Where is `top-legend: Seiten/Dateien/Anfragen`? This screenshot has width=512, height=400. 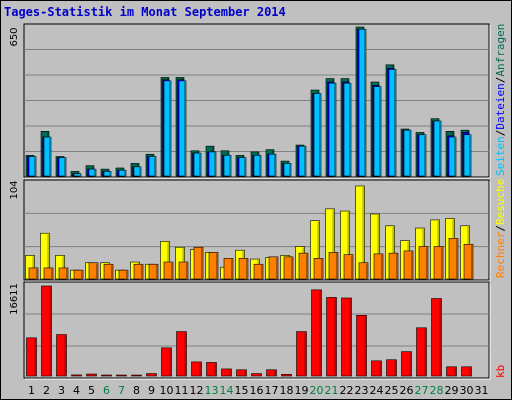 top-legend: Seiten/Dateien/Anfragen is located at coordinates (500, 100).